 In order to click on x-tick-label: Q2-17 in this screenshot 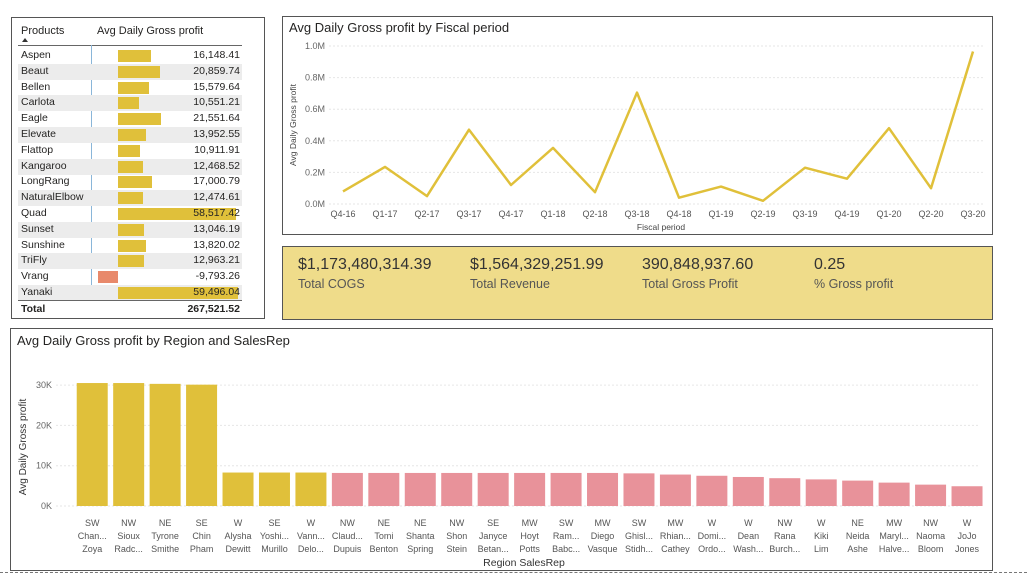, I will do `click(426, 214)`.